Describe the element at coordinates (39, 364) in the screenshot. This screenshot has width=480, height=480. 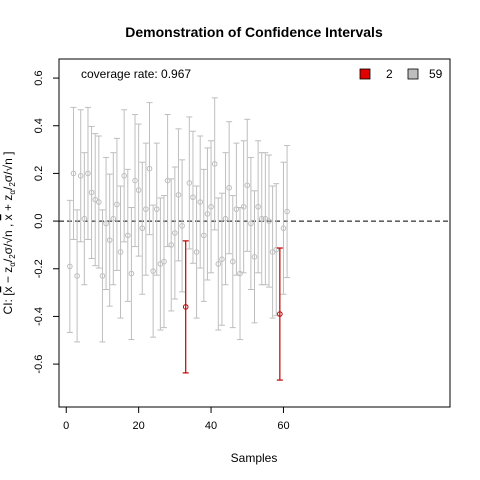
I see `y-tick-label: -0.6` at that location.